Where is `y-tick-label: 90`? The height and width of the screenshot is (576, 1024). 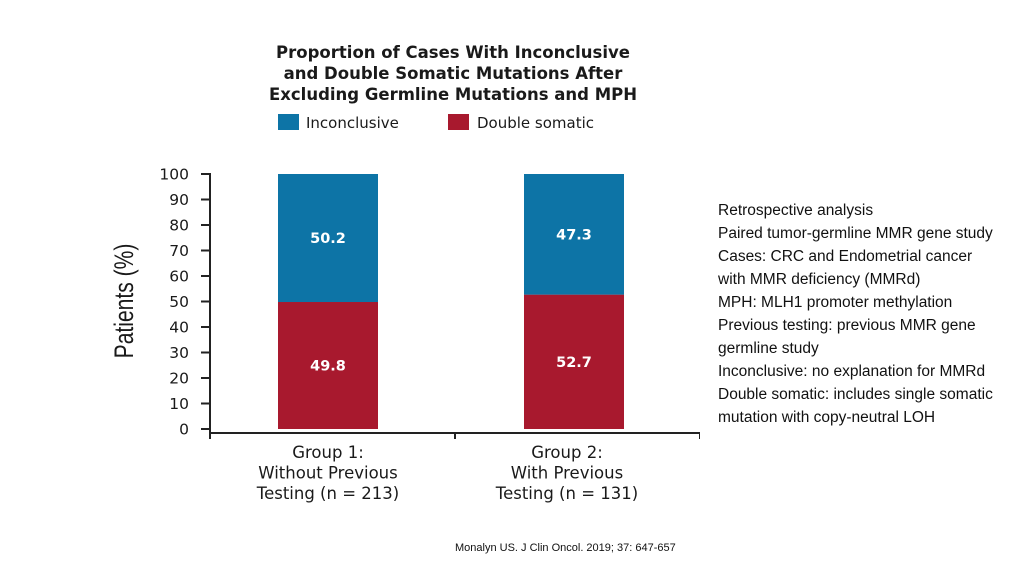
y-tick-label: 90 is located at coordinates (179, 200).